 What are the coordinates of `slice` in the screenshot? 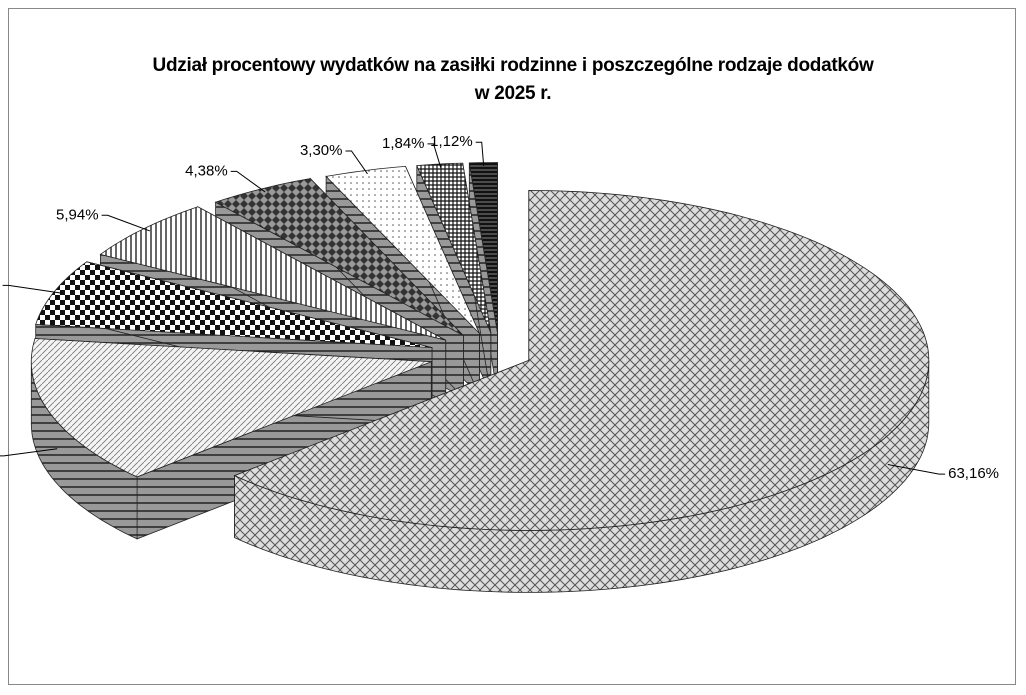 It's located at (231, 408).